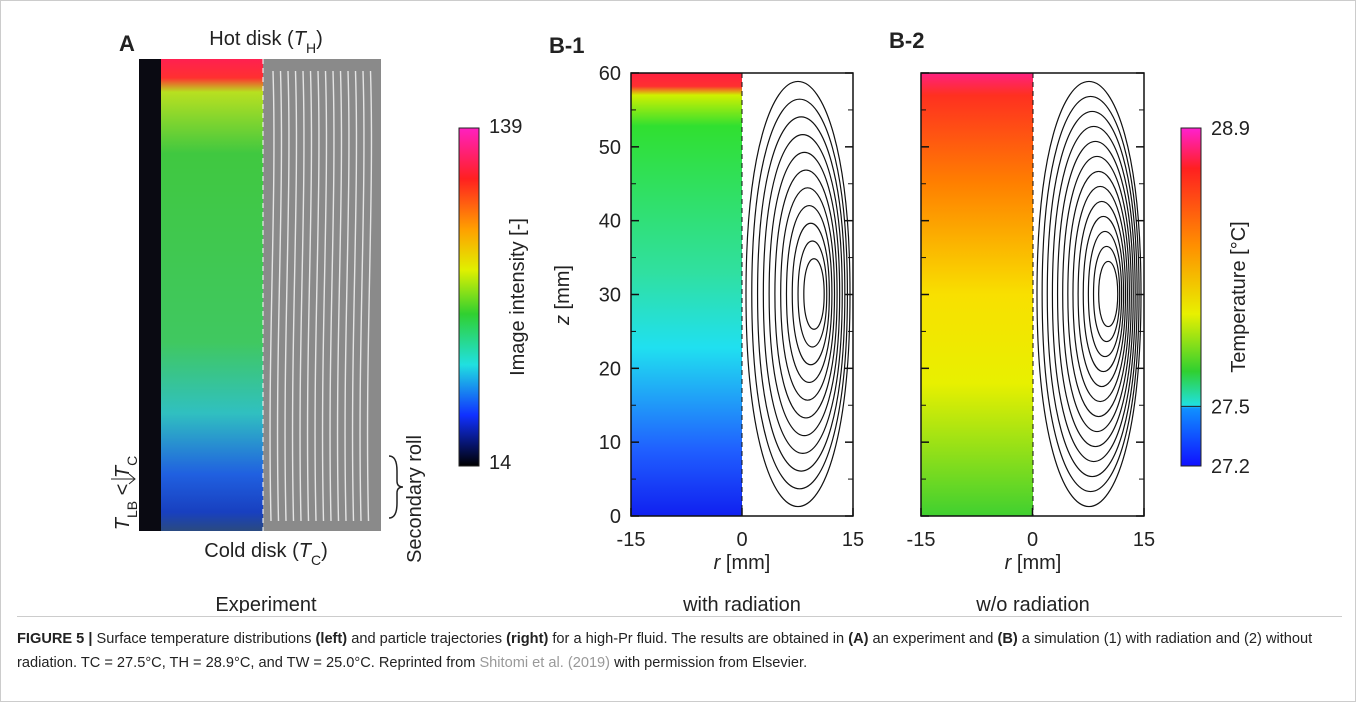  What do you see at coordinates (545, 663) in the screenshot?
I see `reference-link: Shitomi et al. (2019)` at bounding box center [545, 663].